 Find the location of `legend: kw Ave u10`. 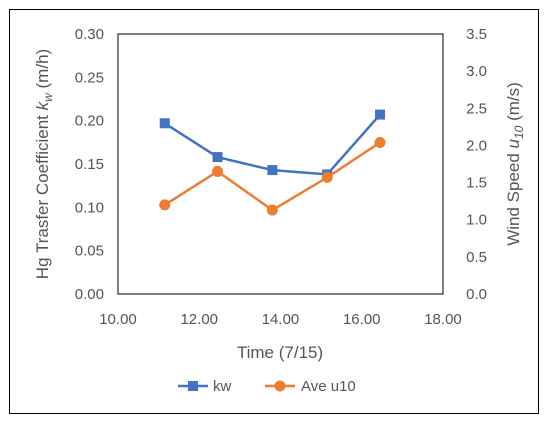

legend: kw Ave u10 is located at coordinates (267, 386).